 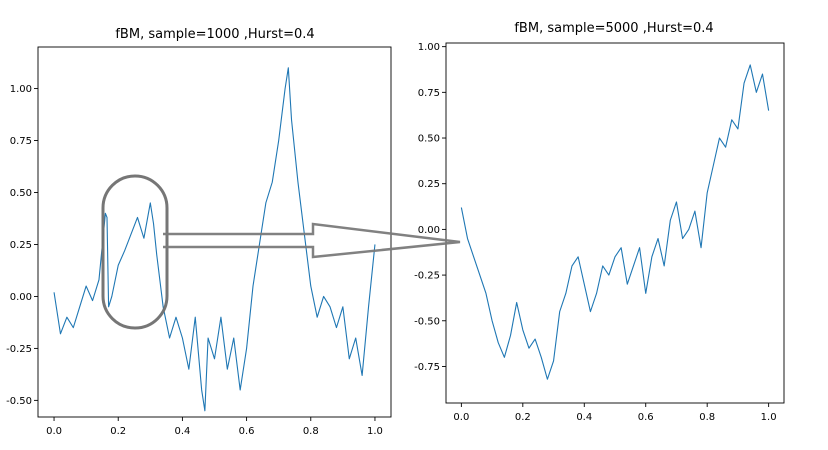 I want to click on chart-left-x-tick-label: 1.0, so click(x=375, y=431).